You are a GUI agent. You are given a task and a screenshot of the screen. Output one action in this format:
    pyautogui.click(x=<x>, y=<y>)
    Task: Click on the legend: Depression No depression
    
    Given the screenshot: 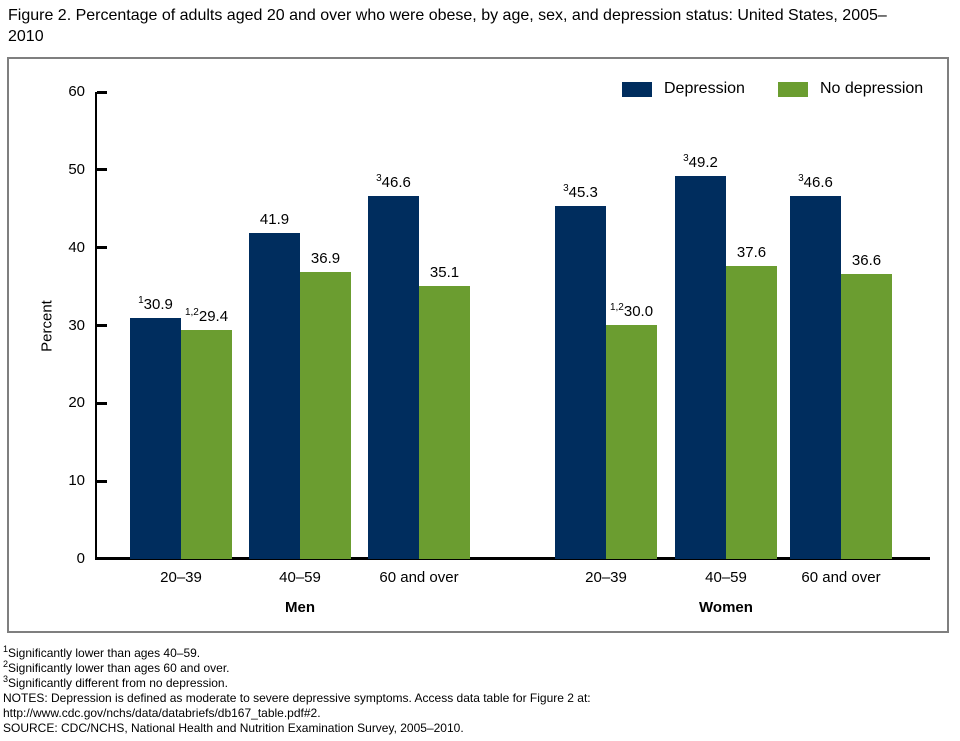 What is the action you would take?
    pyautogui.click(x=478, y=89)
    